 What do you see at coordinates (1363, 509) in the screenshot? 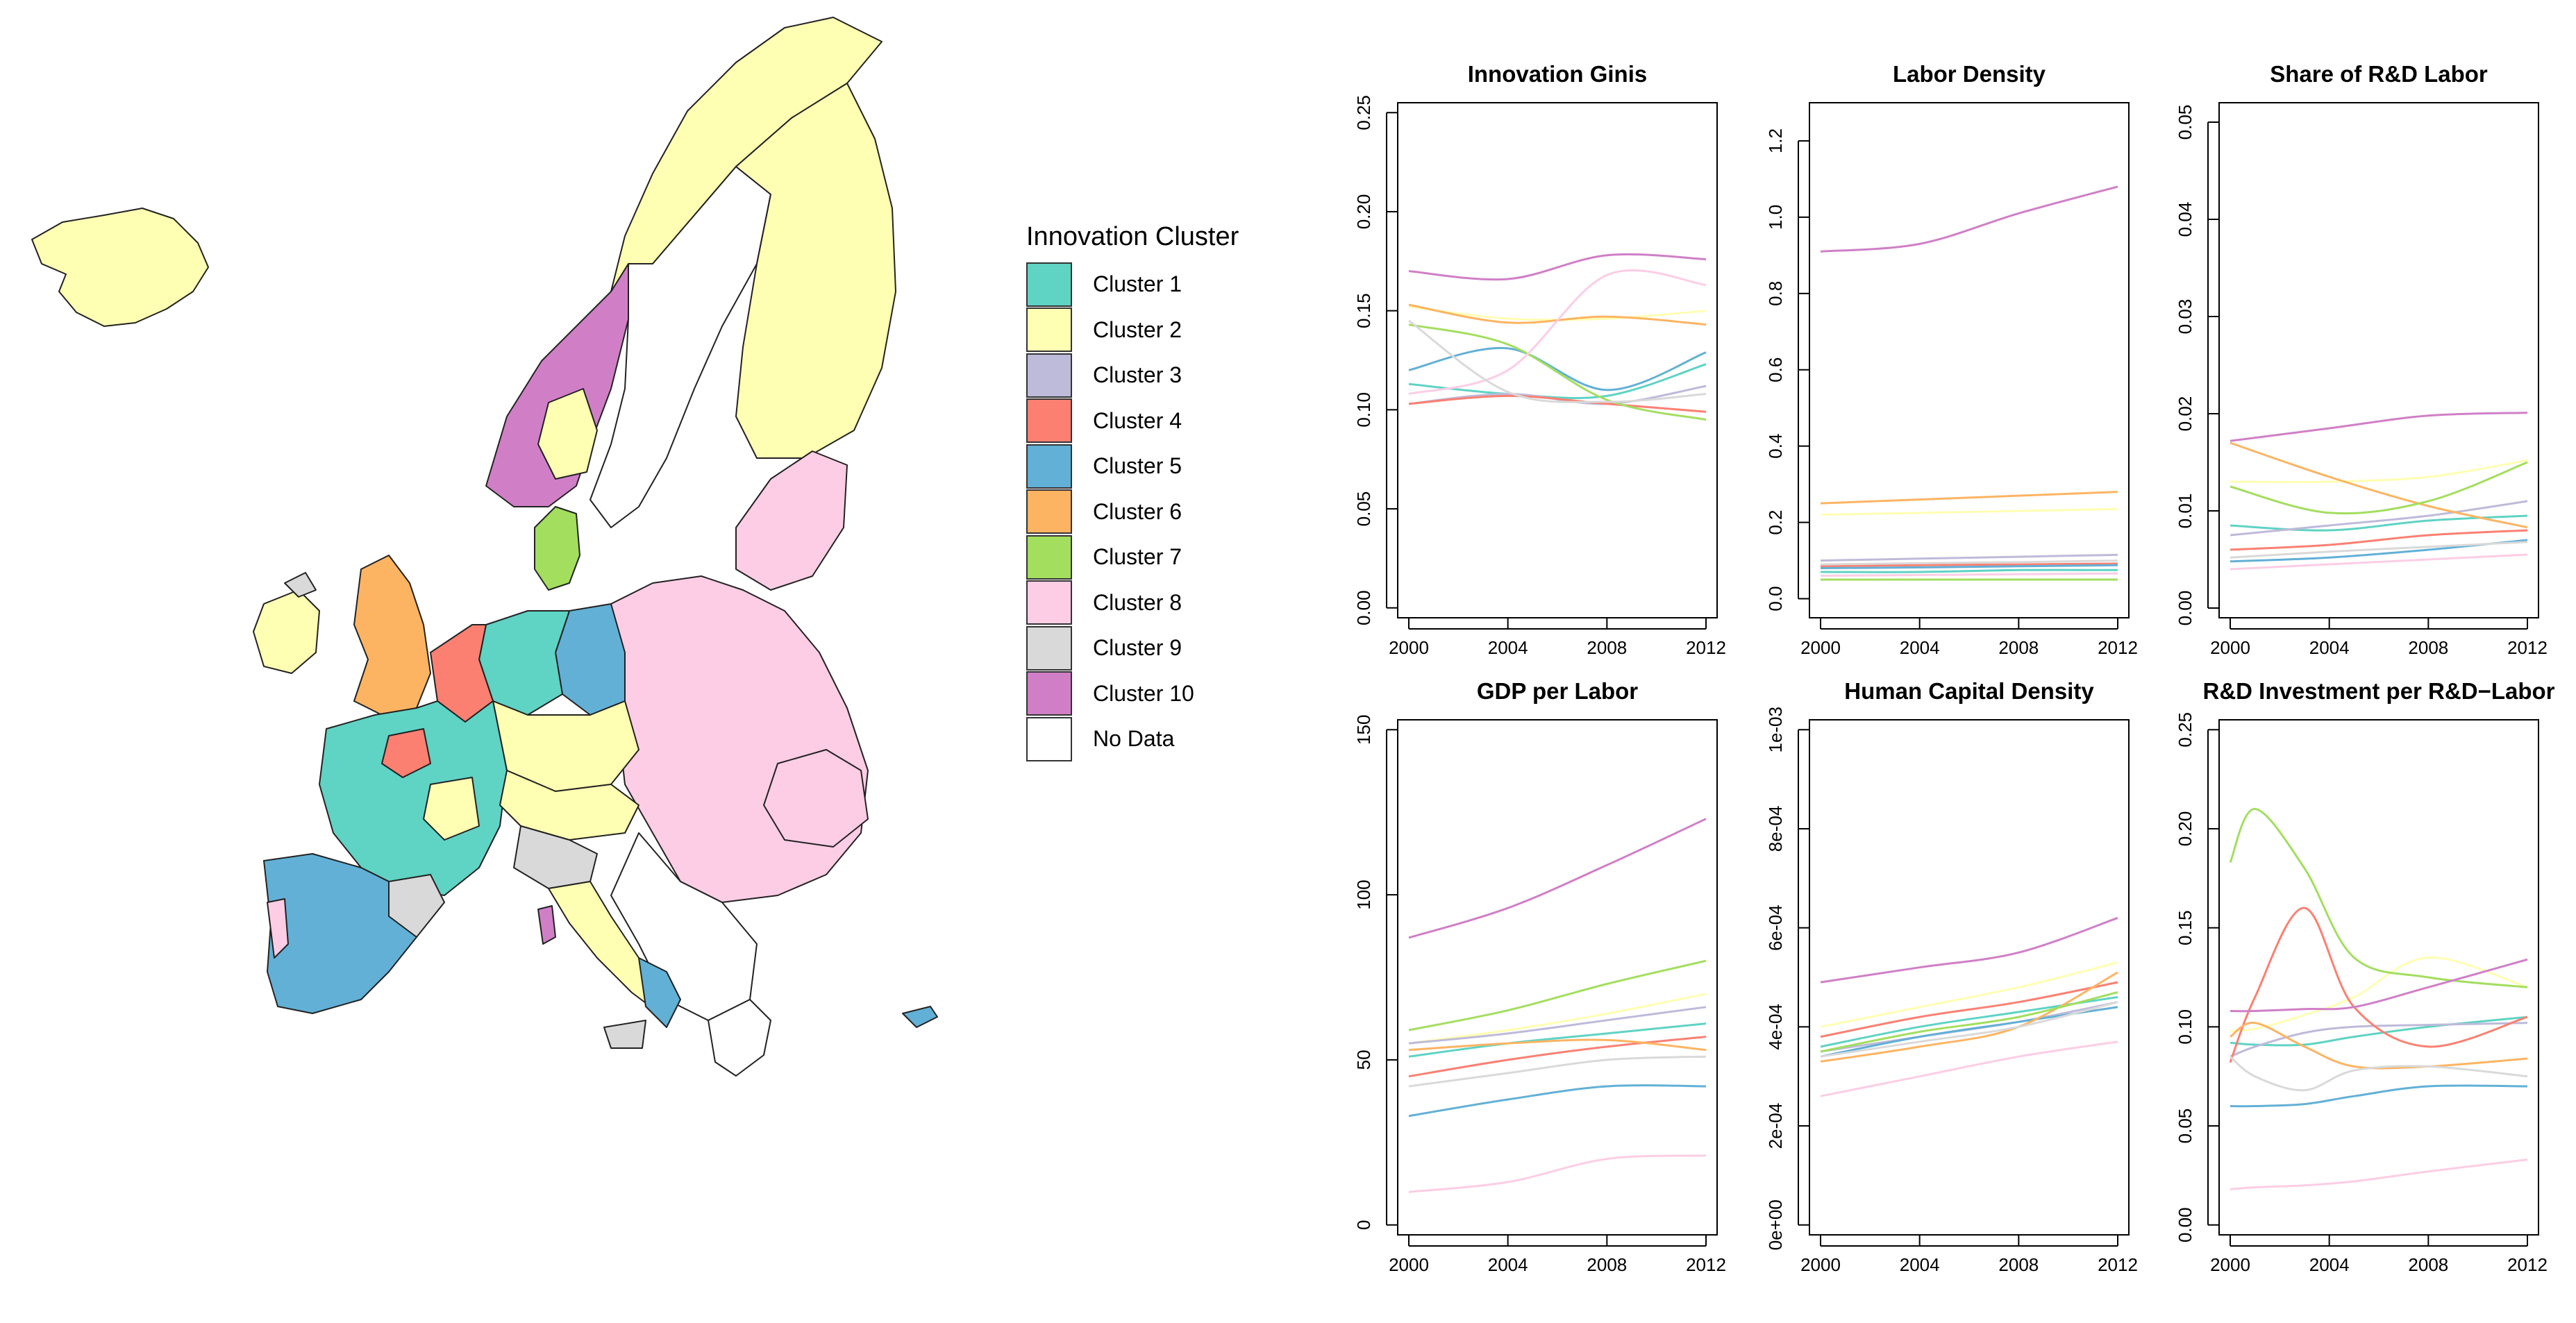
I see `y-tick-label: 0.05` at bounding box center [1363, 509].